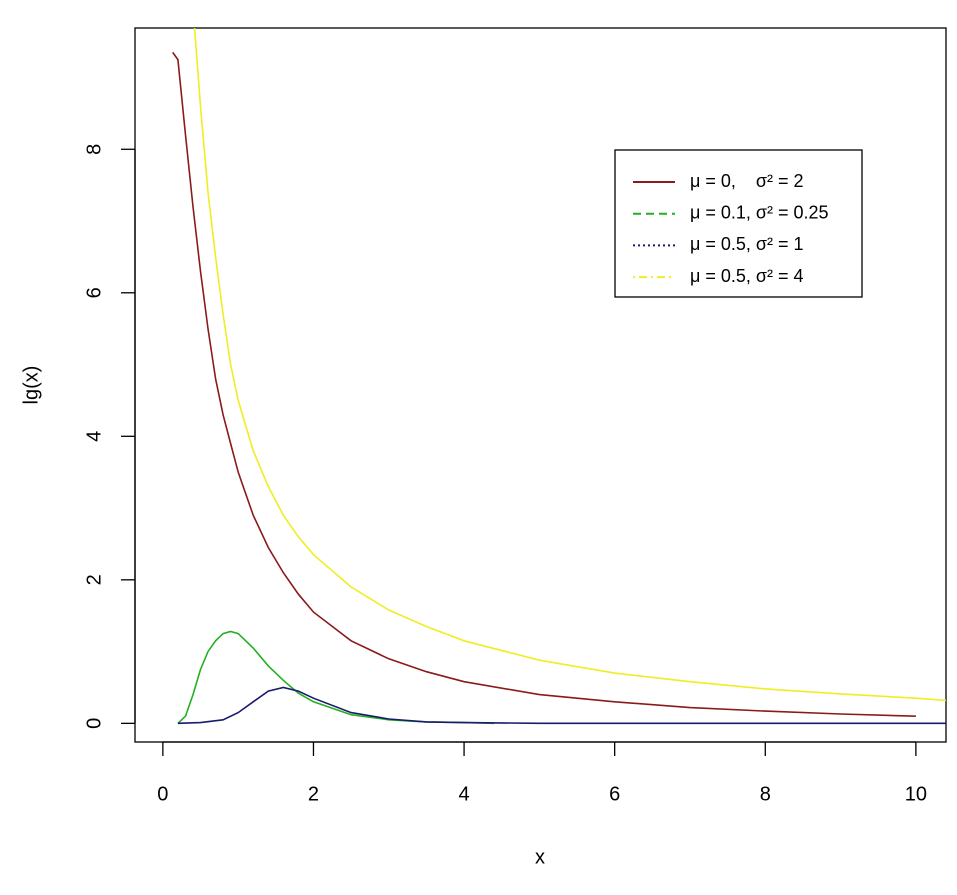 The image size is (957, 895). What do you see at coordinates (94, 579) in the screenshot?
I see `y-tick-label: 2` at bounding box center [94, 579].